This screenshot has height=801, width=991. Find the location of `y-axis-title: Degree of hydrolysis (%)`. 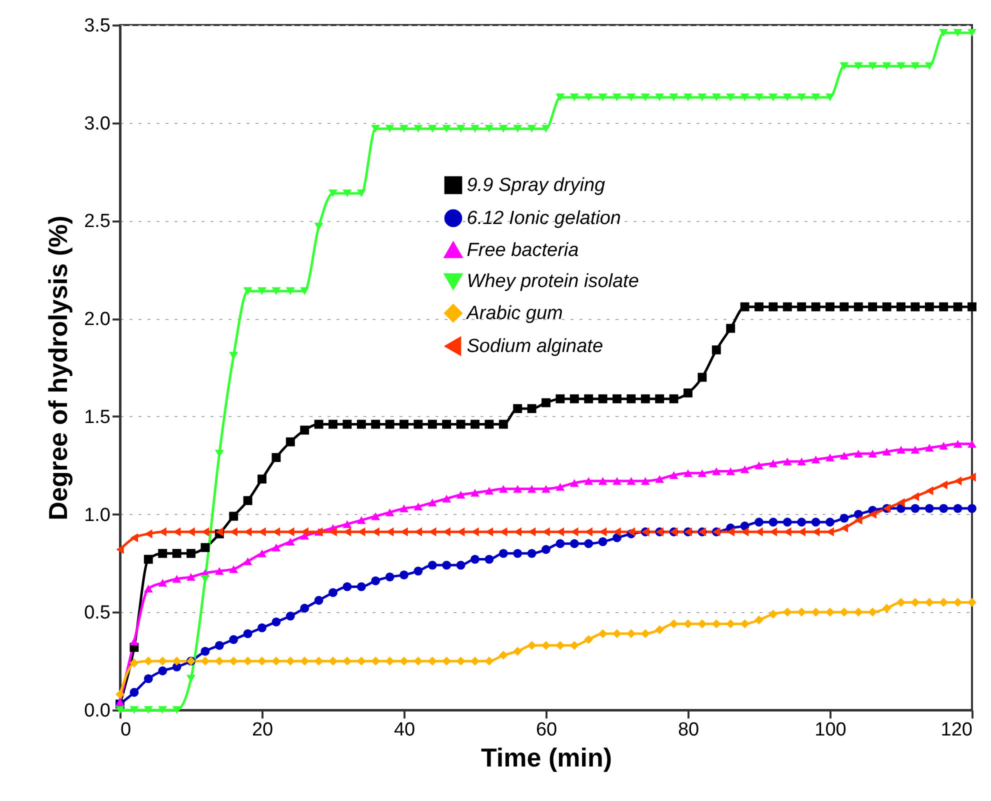

y-axis-title: Degree of hydrolysis (%) is located at coordinates (58, 368).